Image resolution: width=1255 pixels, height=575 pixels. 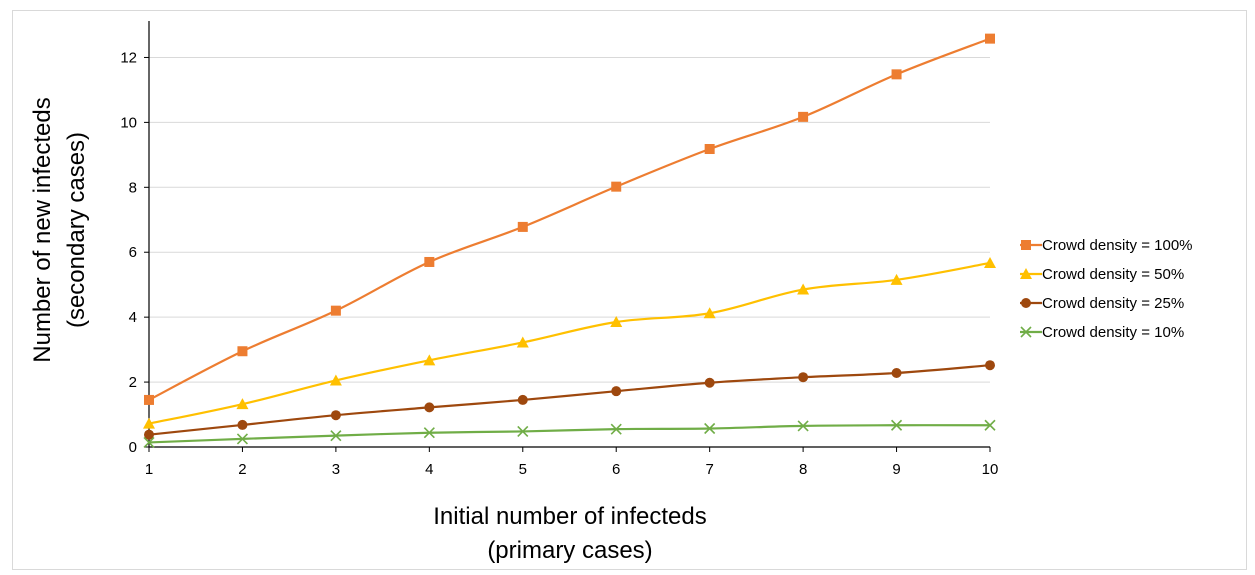 I want to click on y-tick-label: 8, so click(x=133, y=187).